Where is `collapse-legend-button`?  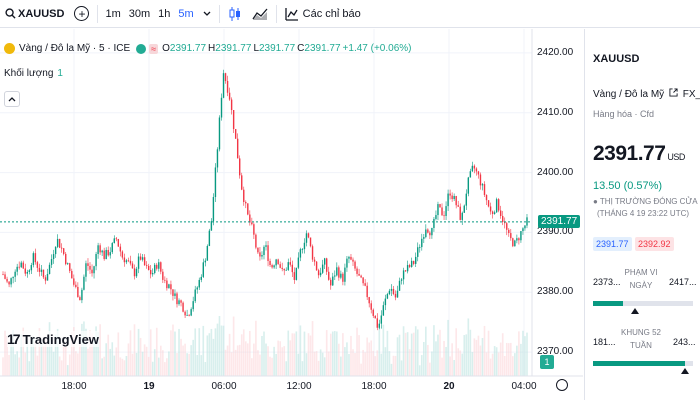
collapse-legend-button is located at coordinates (12, 99).